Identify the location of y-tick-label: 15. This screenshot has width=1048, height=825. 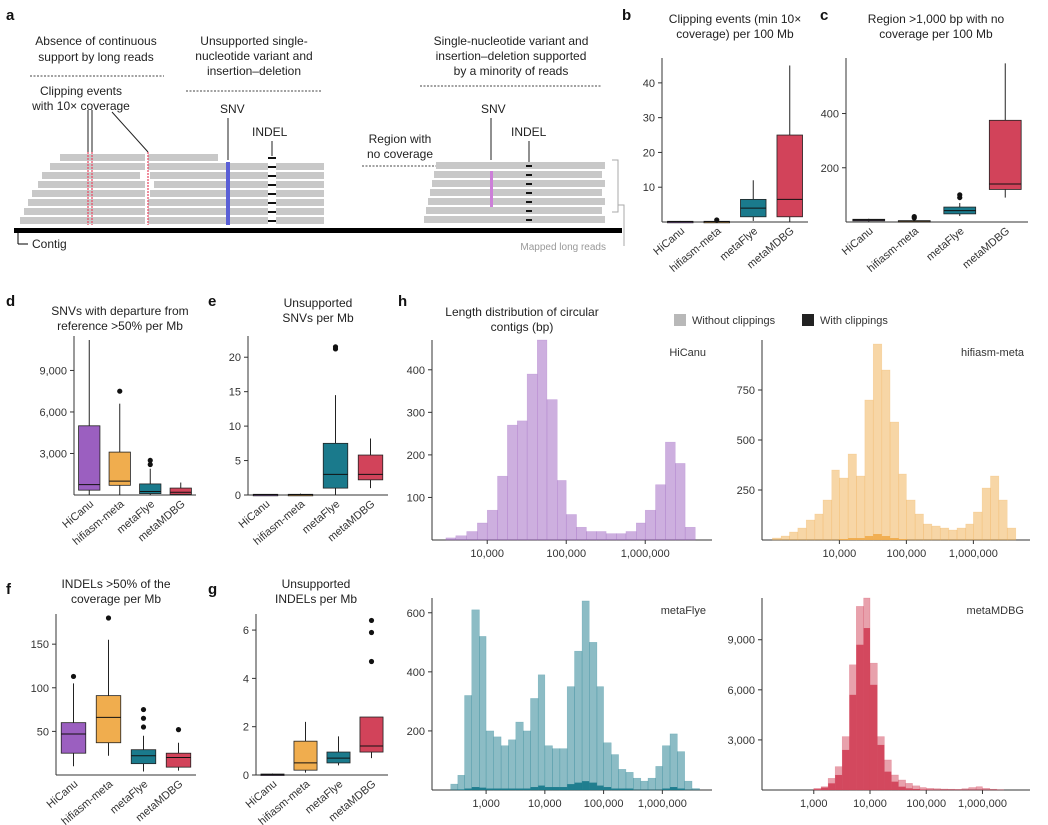
(235, 393).